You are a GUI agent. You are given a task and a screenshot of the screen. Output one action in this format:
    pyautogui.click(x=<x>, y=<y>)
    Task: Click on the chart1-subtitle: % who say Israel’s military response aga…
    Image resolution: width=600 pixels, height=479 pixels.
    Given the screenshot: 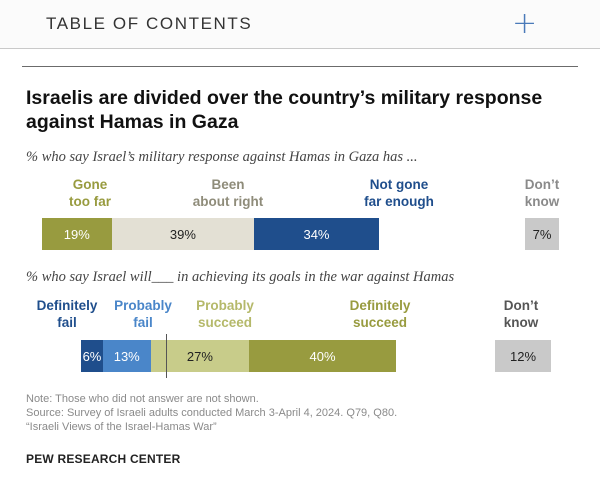 What is the action you would take?
    pyautogui.click(x=222, y=157)
    